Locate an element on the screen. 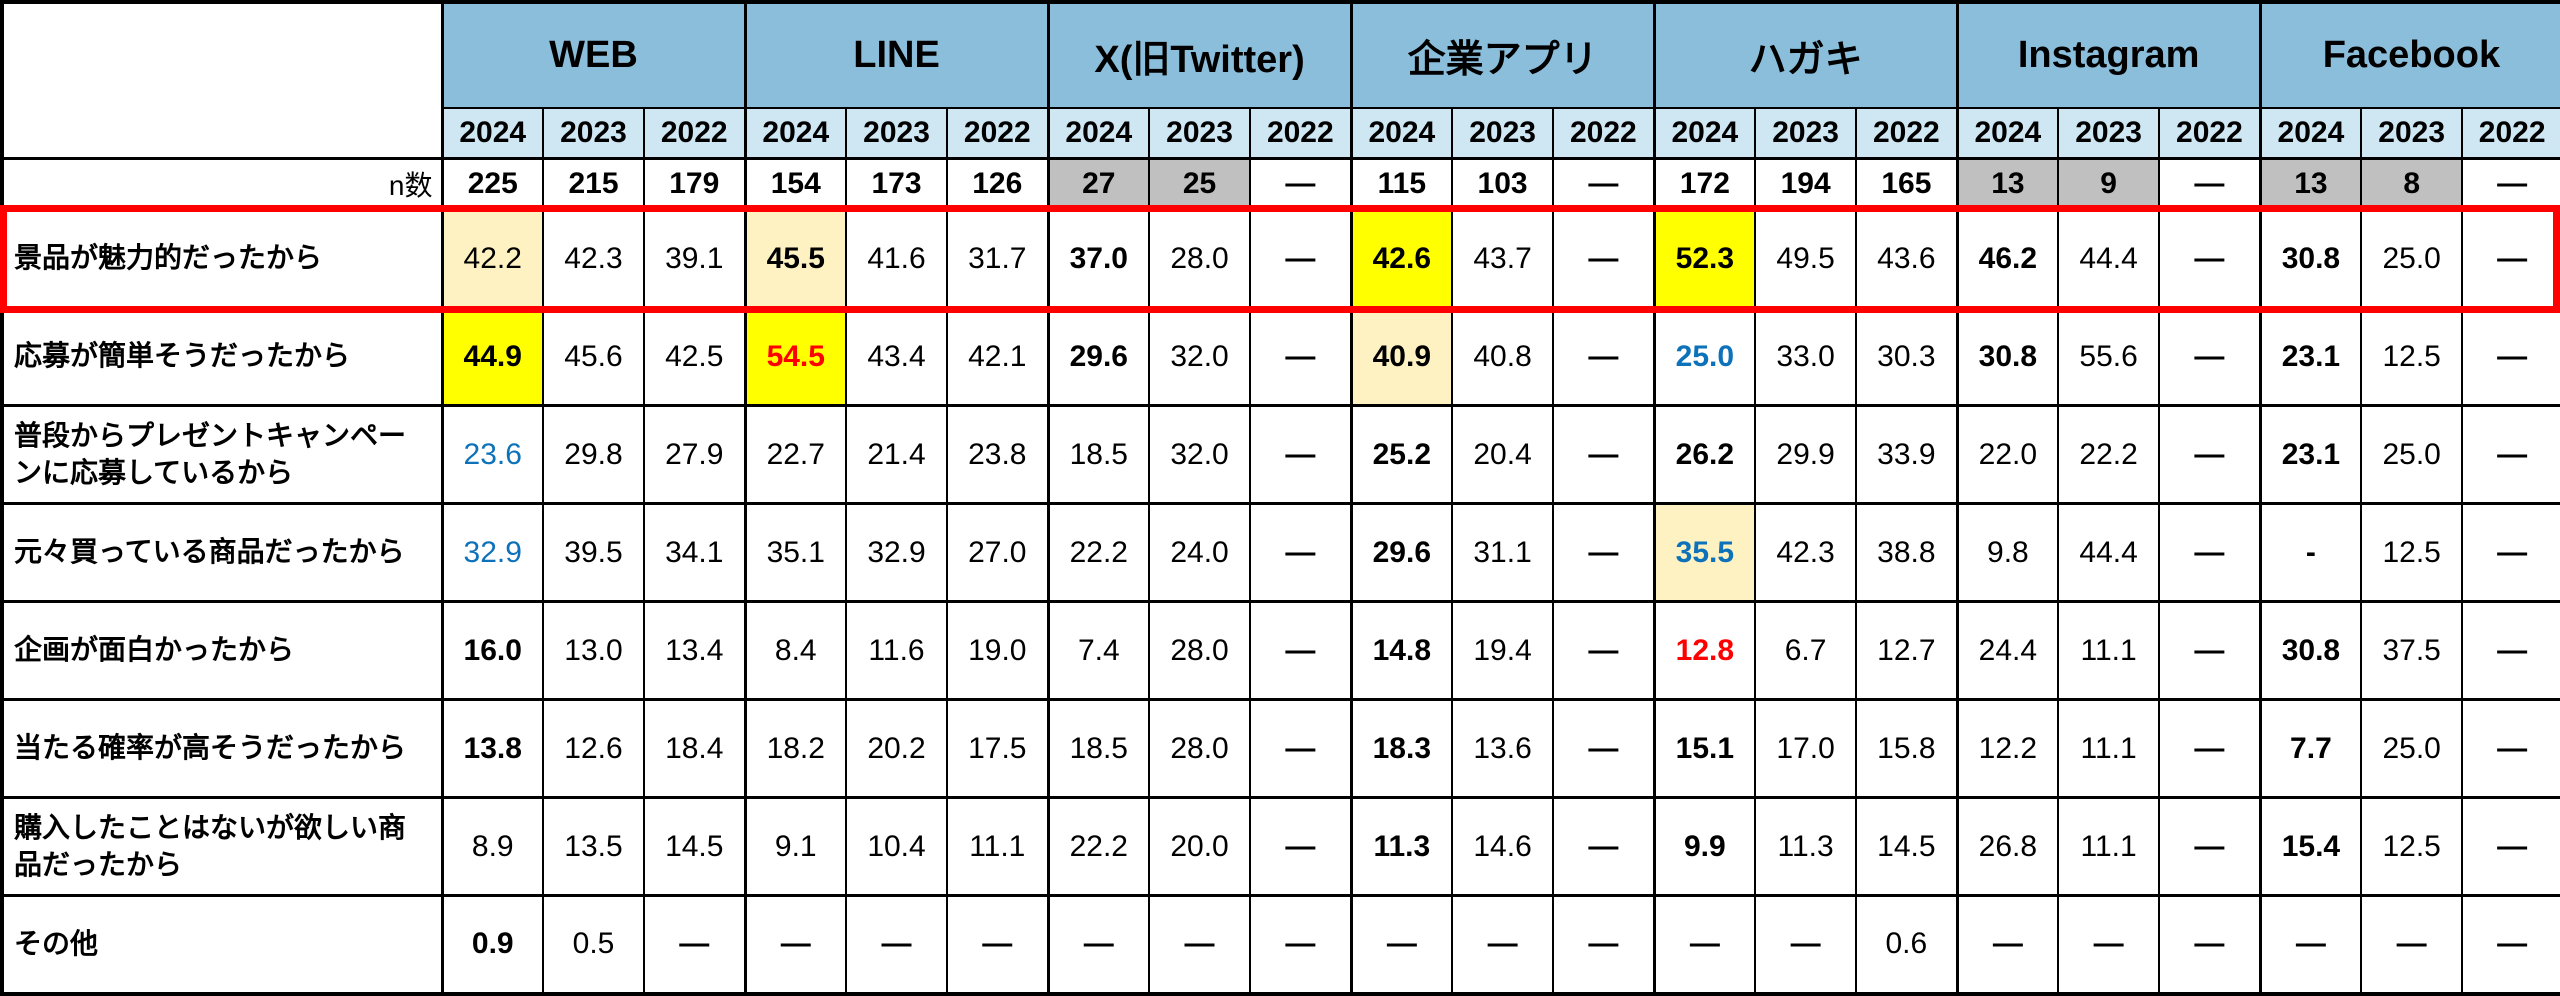  data-cell-r6-c1: 13.5 is located at coordinates (593, 846).